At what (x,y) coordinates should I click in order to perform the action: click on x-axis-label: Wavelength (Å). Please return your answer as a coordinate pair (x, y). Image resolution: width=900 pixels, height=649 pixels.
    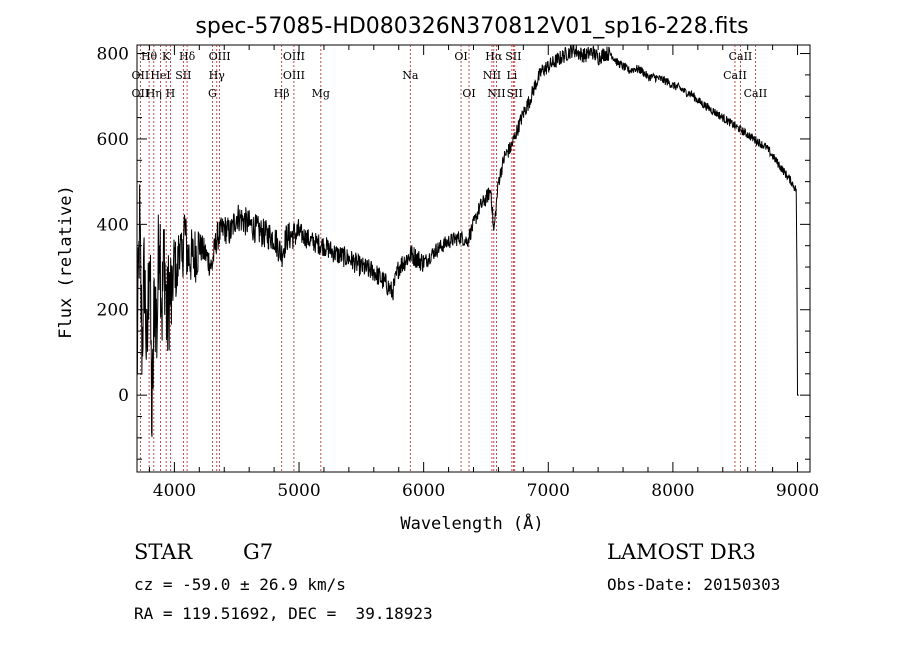
    Looking at the image, I should click on (471, 523).